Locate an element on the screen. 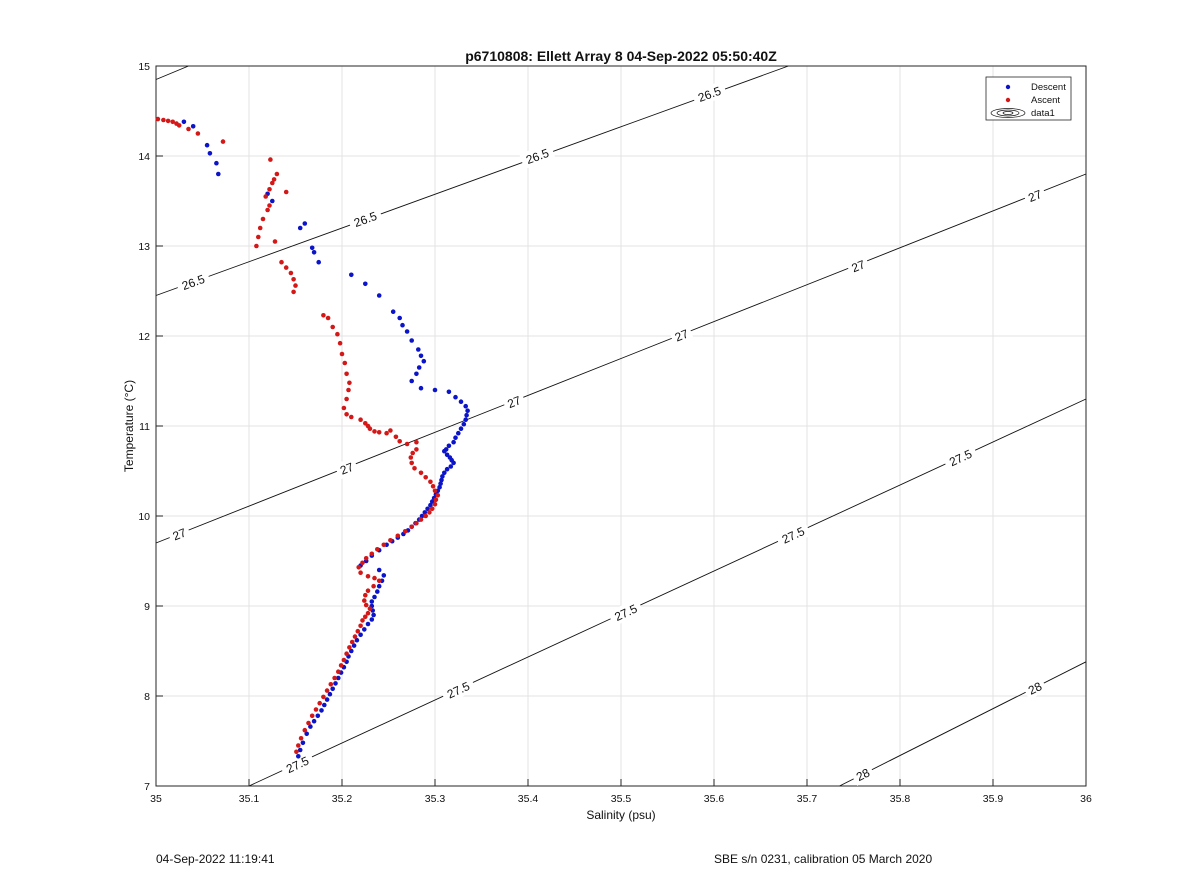  x-axis-label: Salinity (psu) is located at coordinates (620, 815).